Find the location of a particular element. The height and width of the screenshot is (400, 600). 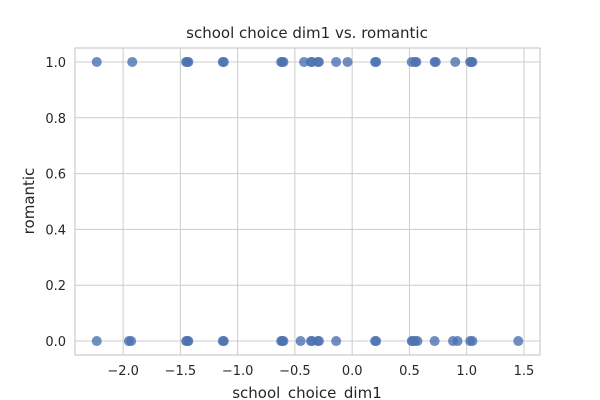

x-tick-label: 0.5 is located at coordinates (409, 371).